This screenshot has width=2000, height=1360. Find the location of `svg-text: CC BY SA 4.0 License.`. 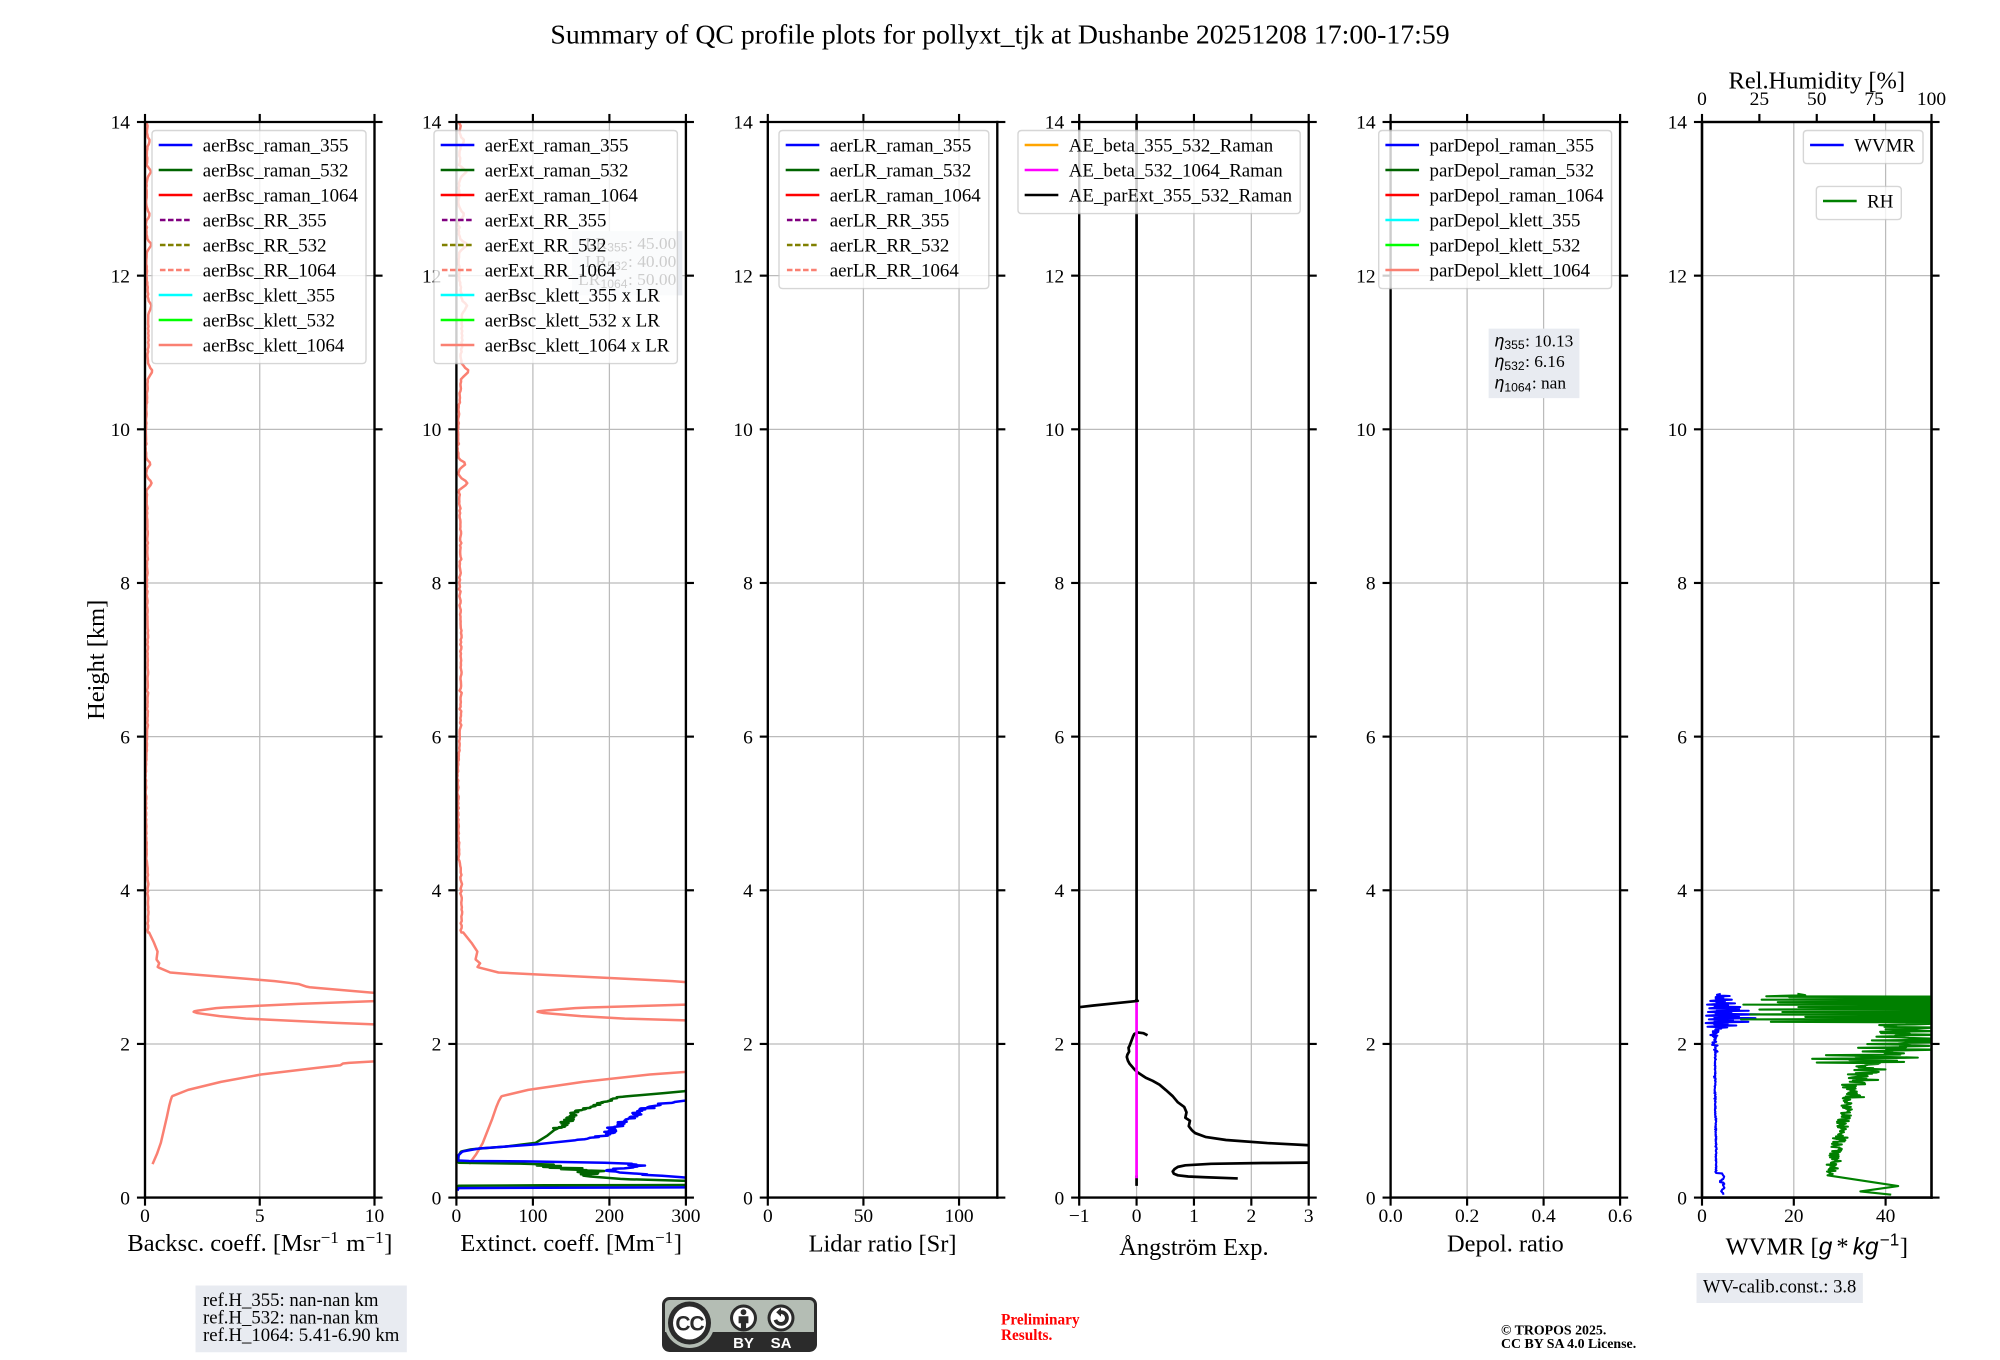

svg-text: CC BY SA 4.0 License. is located at coordinates (1568, 1344).